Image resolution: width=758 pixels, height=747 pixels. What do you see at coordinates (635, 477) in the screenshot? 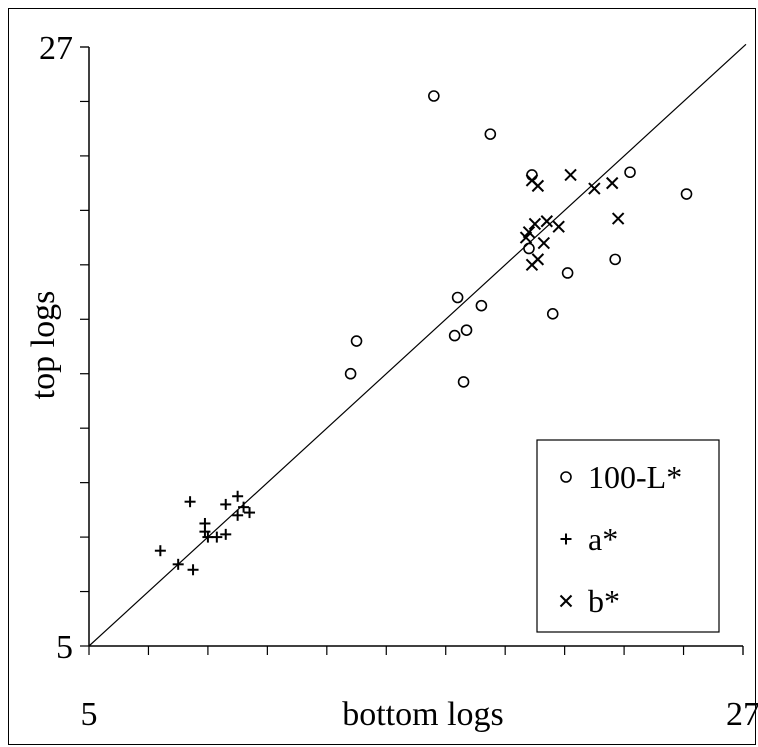
I see `legend-label: 100-L*` at bounding box center [635, 477].